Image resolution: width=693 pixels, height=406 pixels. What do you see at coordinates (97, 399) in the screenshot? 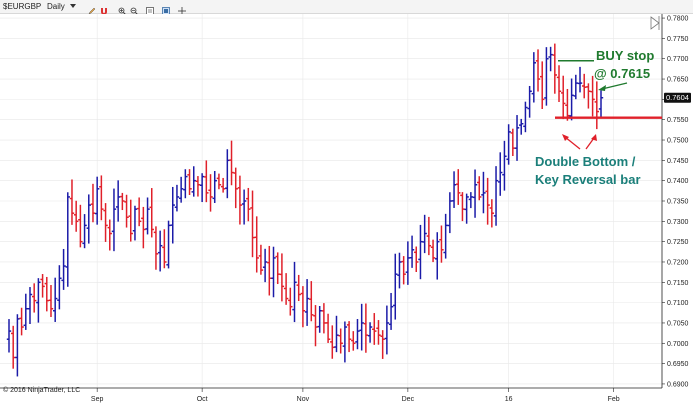
I see `time-axis-label: Sep` at bounding box center [97, 399].